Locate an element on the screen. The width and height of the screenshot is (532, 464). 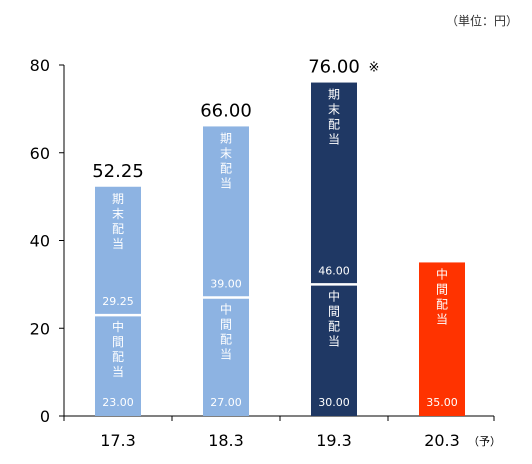
segment-label-17.3-0-char: 配 is located at coordinates (118, 357).